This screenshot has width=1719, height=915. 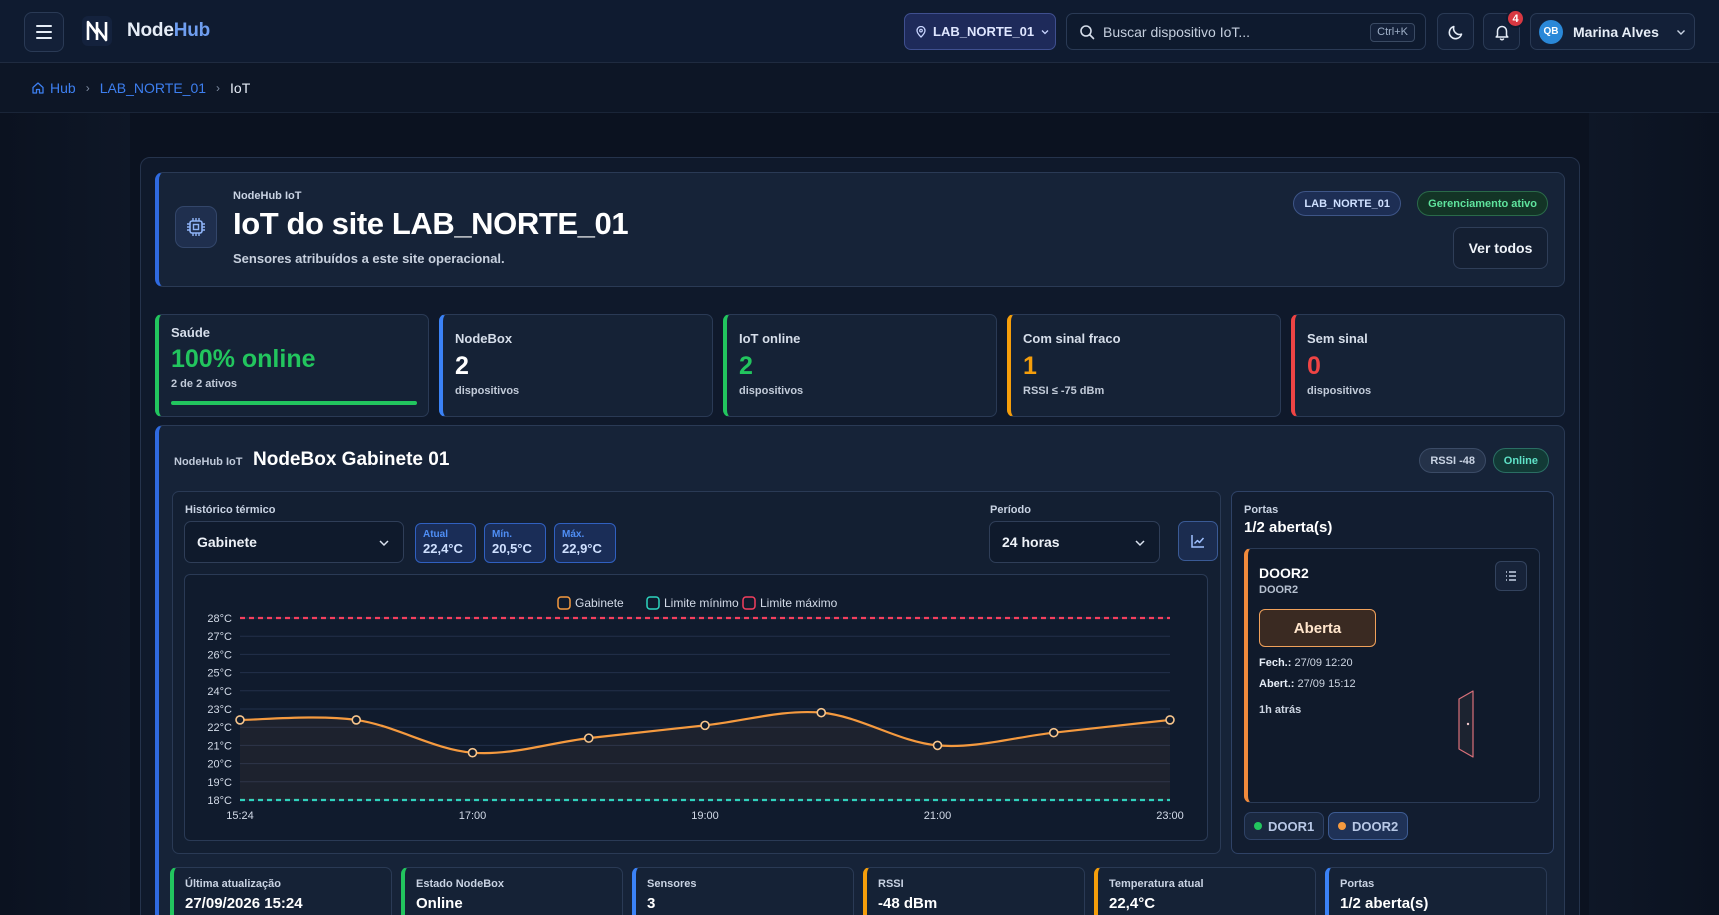 What do you see at coordinates (219, 728) in the screenshot?
I see `y-tick-label: 22°C` at bounding box center [219, 728].